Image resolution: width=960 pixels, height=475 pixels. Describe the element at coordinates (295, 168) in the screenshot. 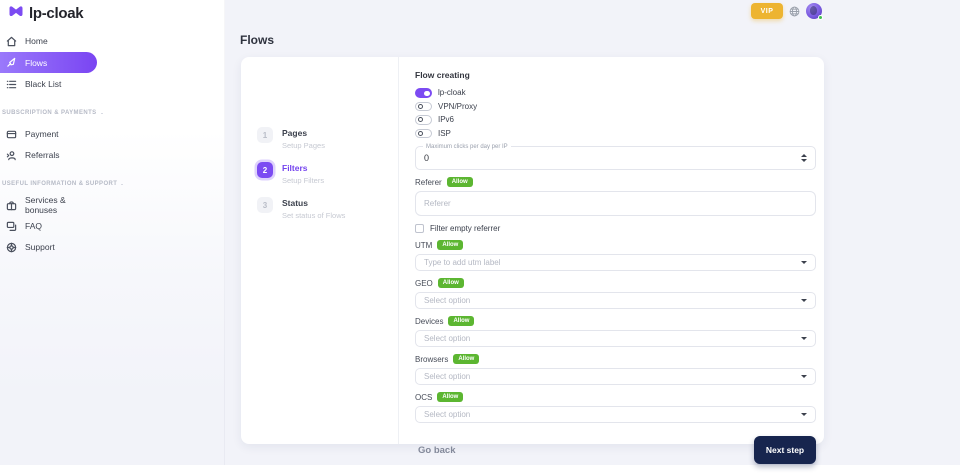

I see `step-title: Filters` at that location.